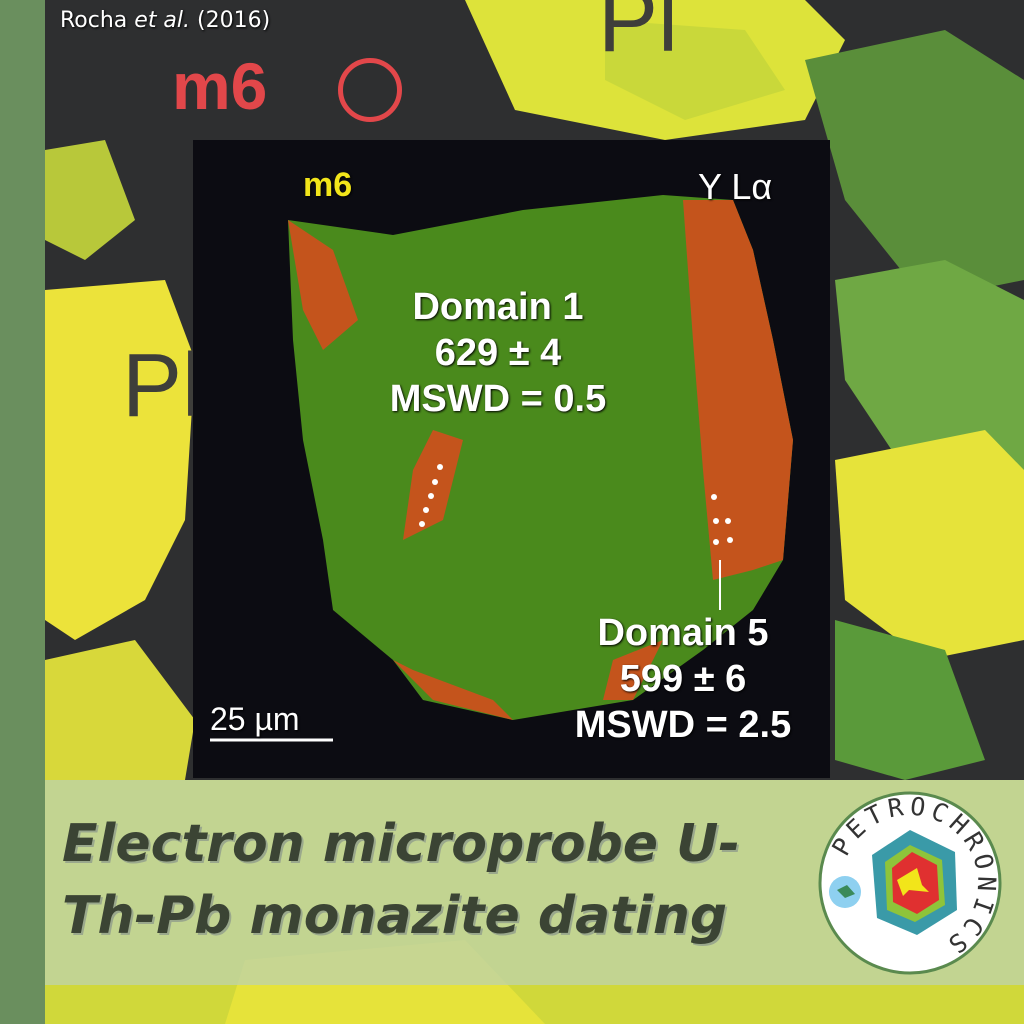 The image size is (1024, 1024). What do you see at coordinates (735, 186) in the screenshot?
I see `map-element-label: Y Lα` at bounding box center [735, 186].